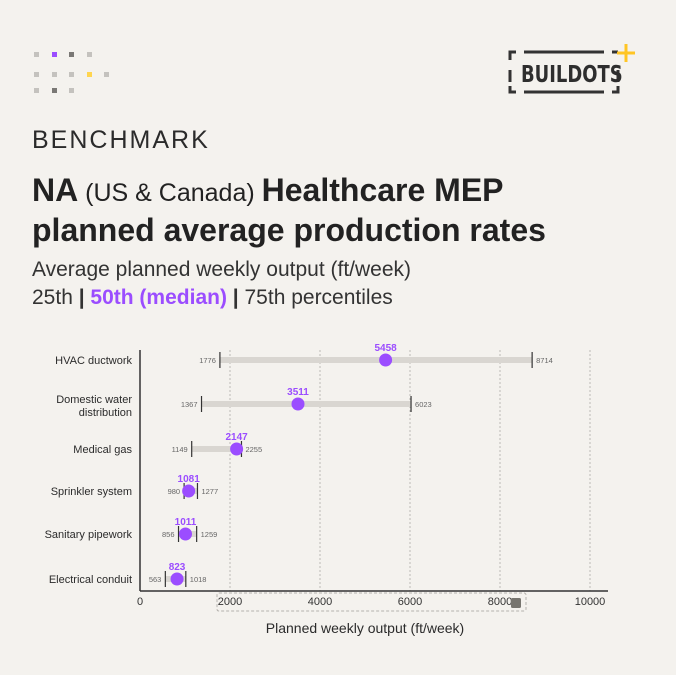 The width and height of the screenshot is (676, 675). I want to click on x-tick-label: 4000, so click(320, 602).